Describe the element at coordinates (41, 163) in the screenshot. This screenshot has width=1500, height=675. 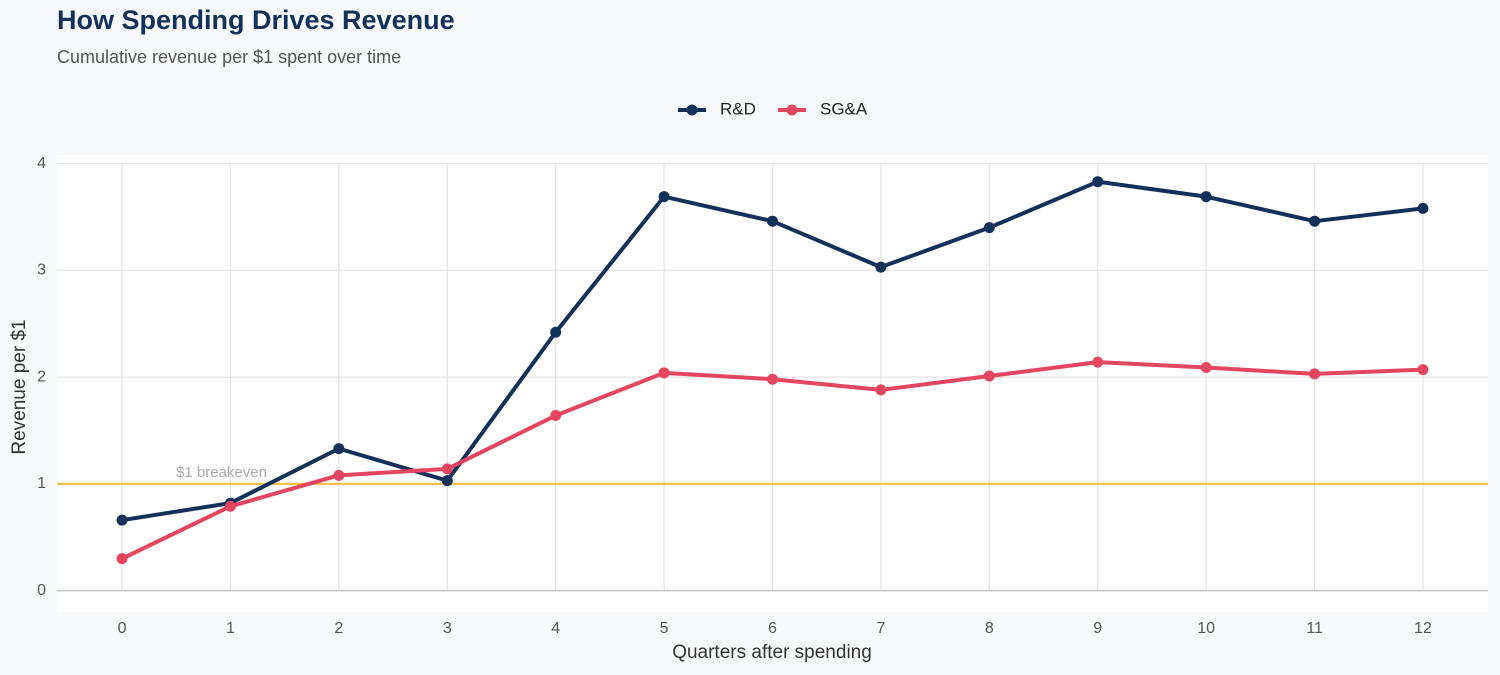
I see `y-tick-label: 4` at that location.